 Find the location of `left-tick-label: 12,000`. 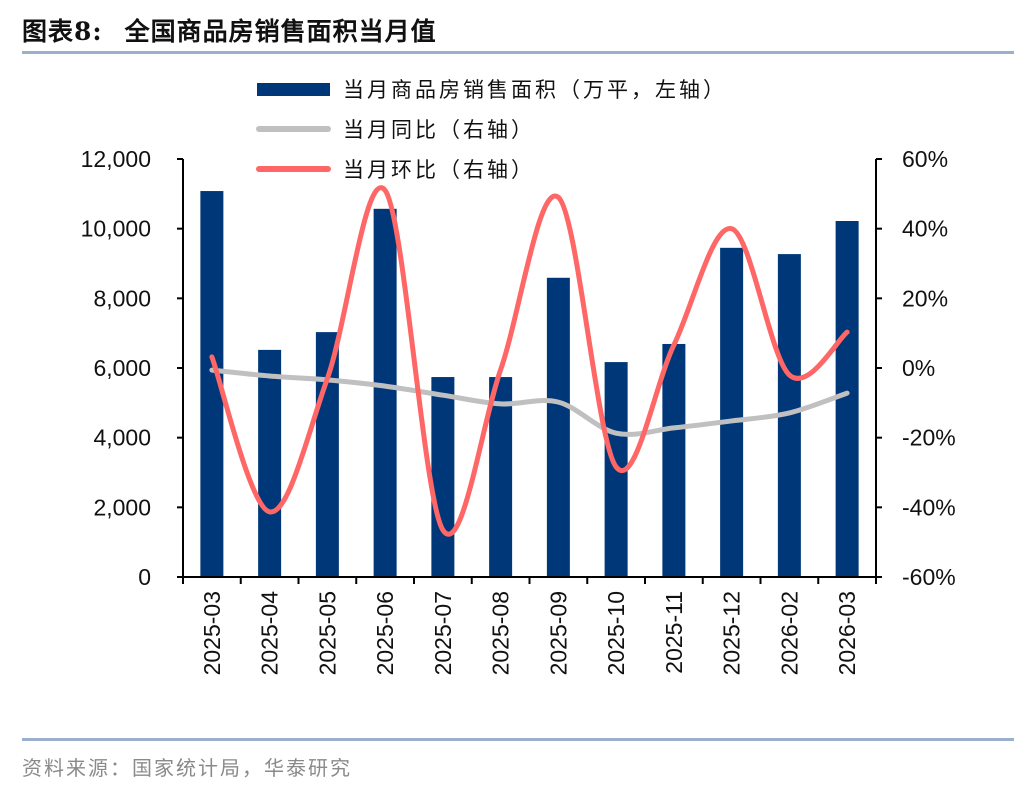

left-tick-label: 12,000 is located at coordinates (116, 159).